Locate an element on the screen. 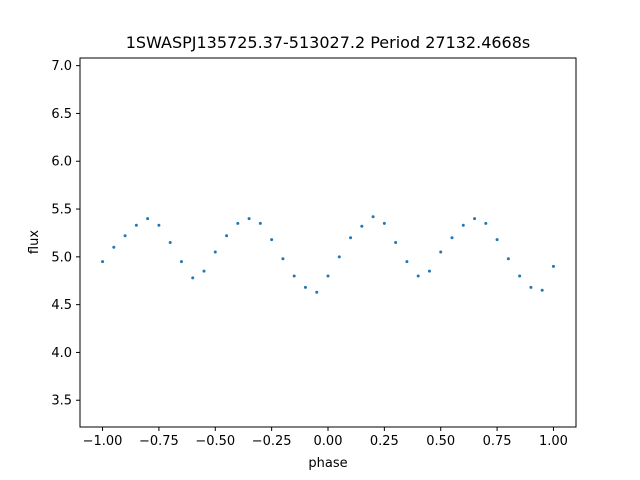  y-tick-label: 4.5 is located at coordinates (61, 305).